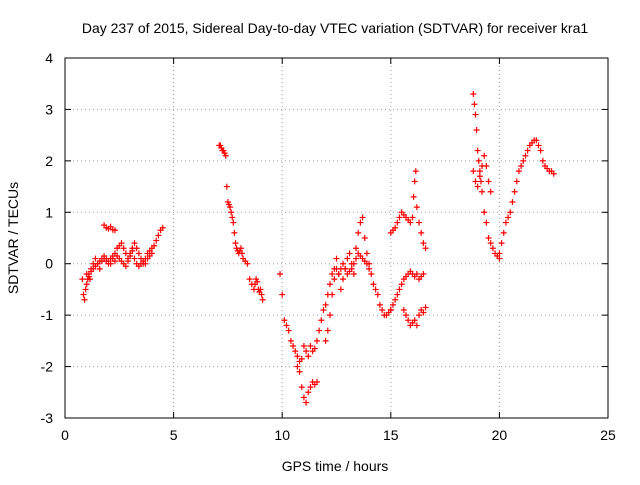  What do you see at coordinates (47, 367) in the screenshot?
I see `y-tick-label: -2` at bounding box center [47, 367].